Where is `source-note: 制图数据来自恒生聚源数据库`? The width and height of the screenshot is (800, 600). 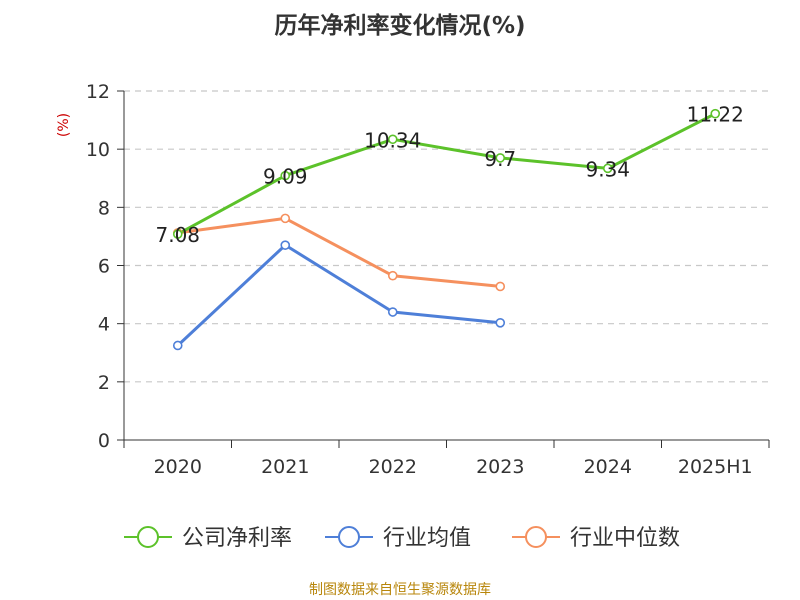 source-note: 制图数据来自恒生聚源数据库 is located at coordinates (400, 590).